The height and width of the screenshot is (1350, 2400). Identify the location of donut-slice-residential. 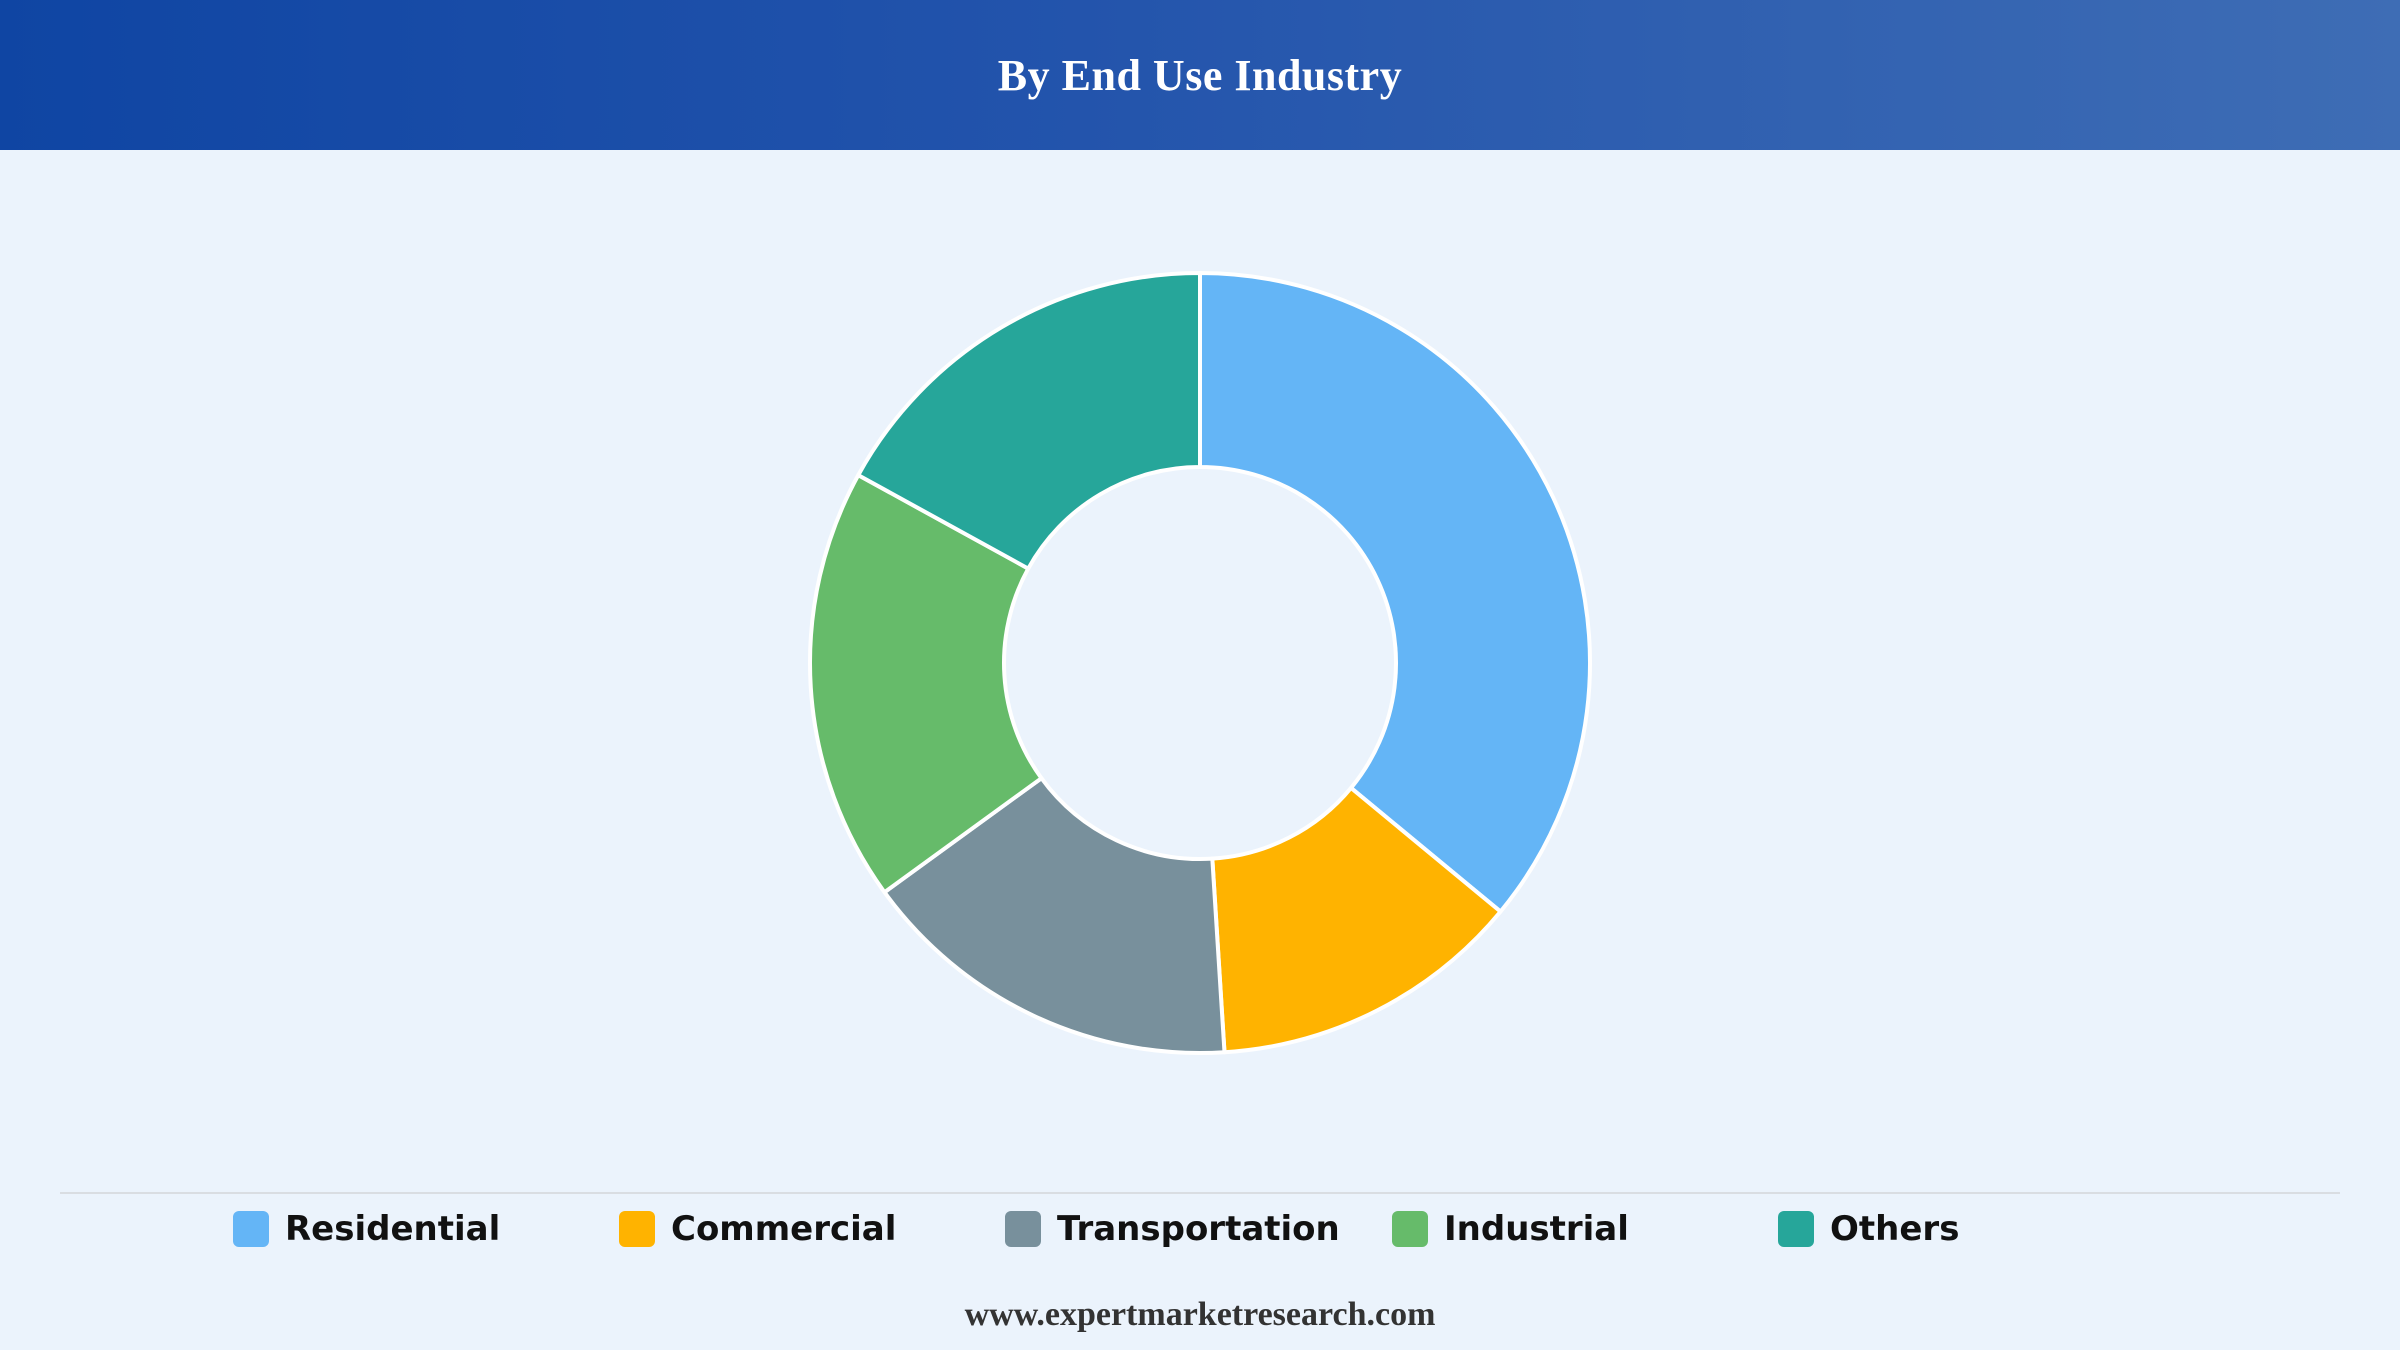
(1395, 592).